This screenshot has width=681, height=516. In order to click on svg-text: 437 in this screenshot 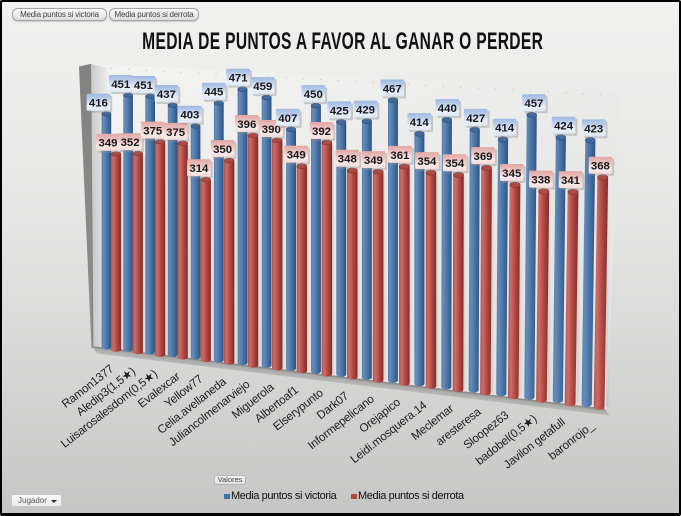, I will do `click(166, 95)`.